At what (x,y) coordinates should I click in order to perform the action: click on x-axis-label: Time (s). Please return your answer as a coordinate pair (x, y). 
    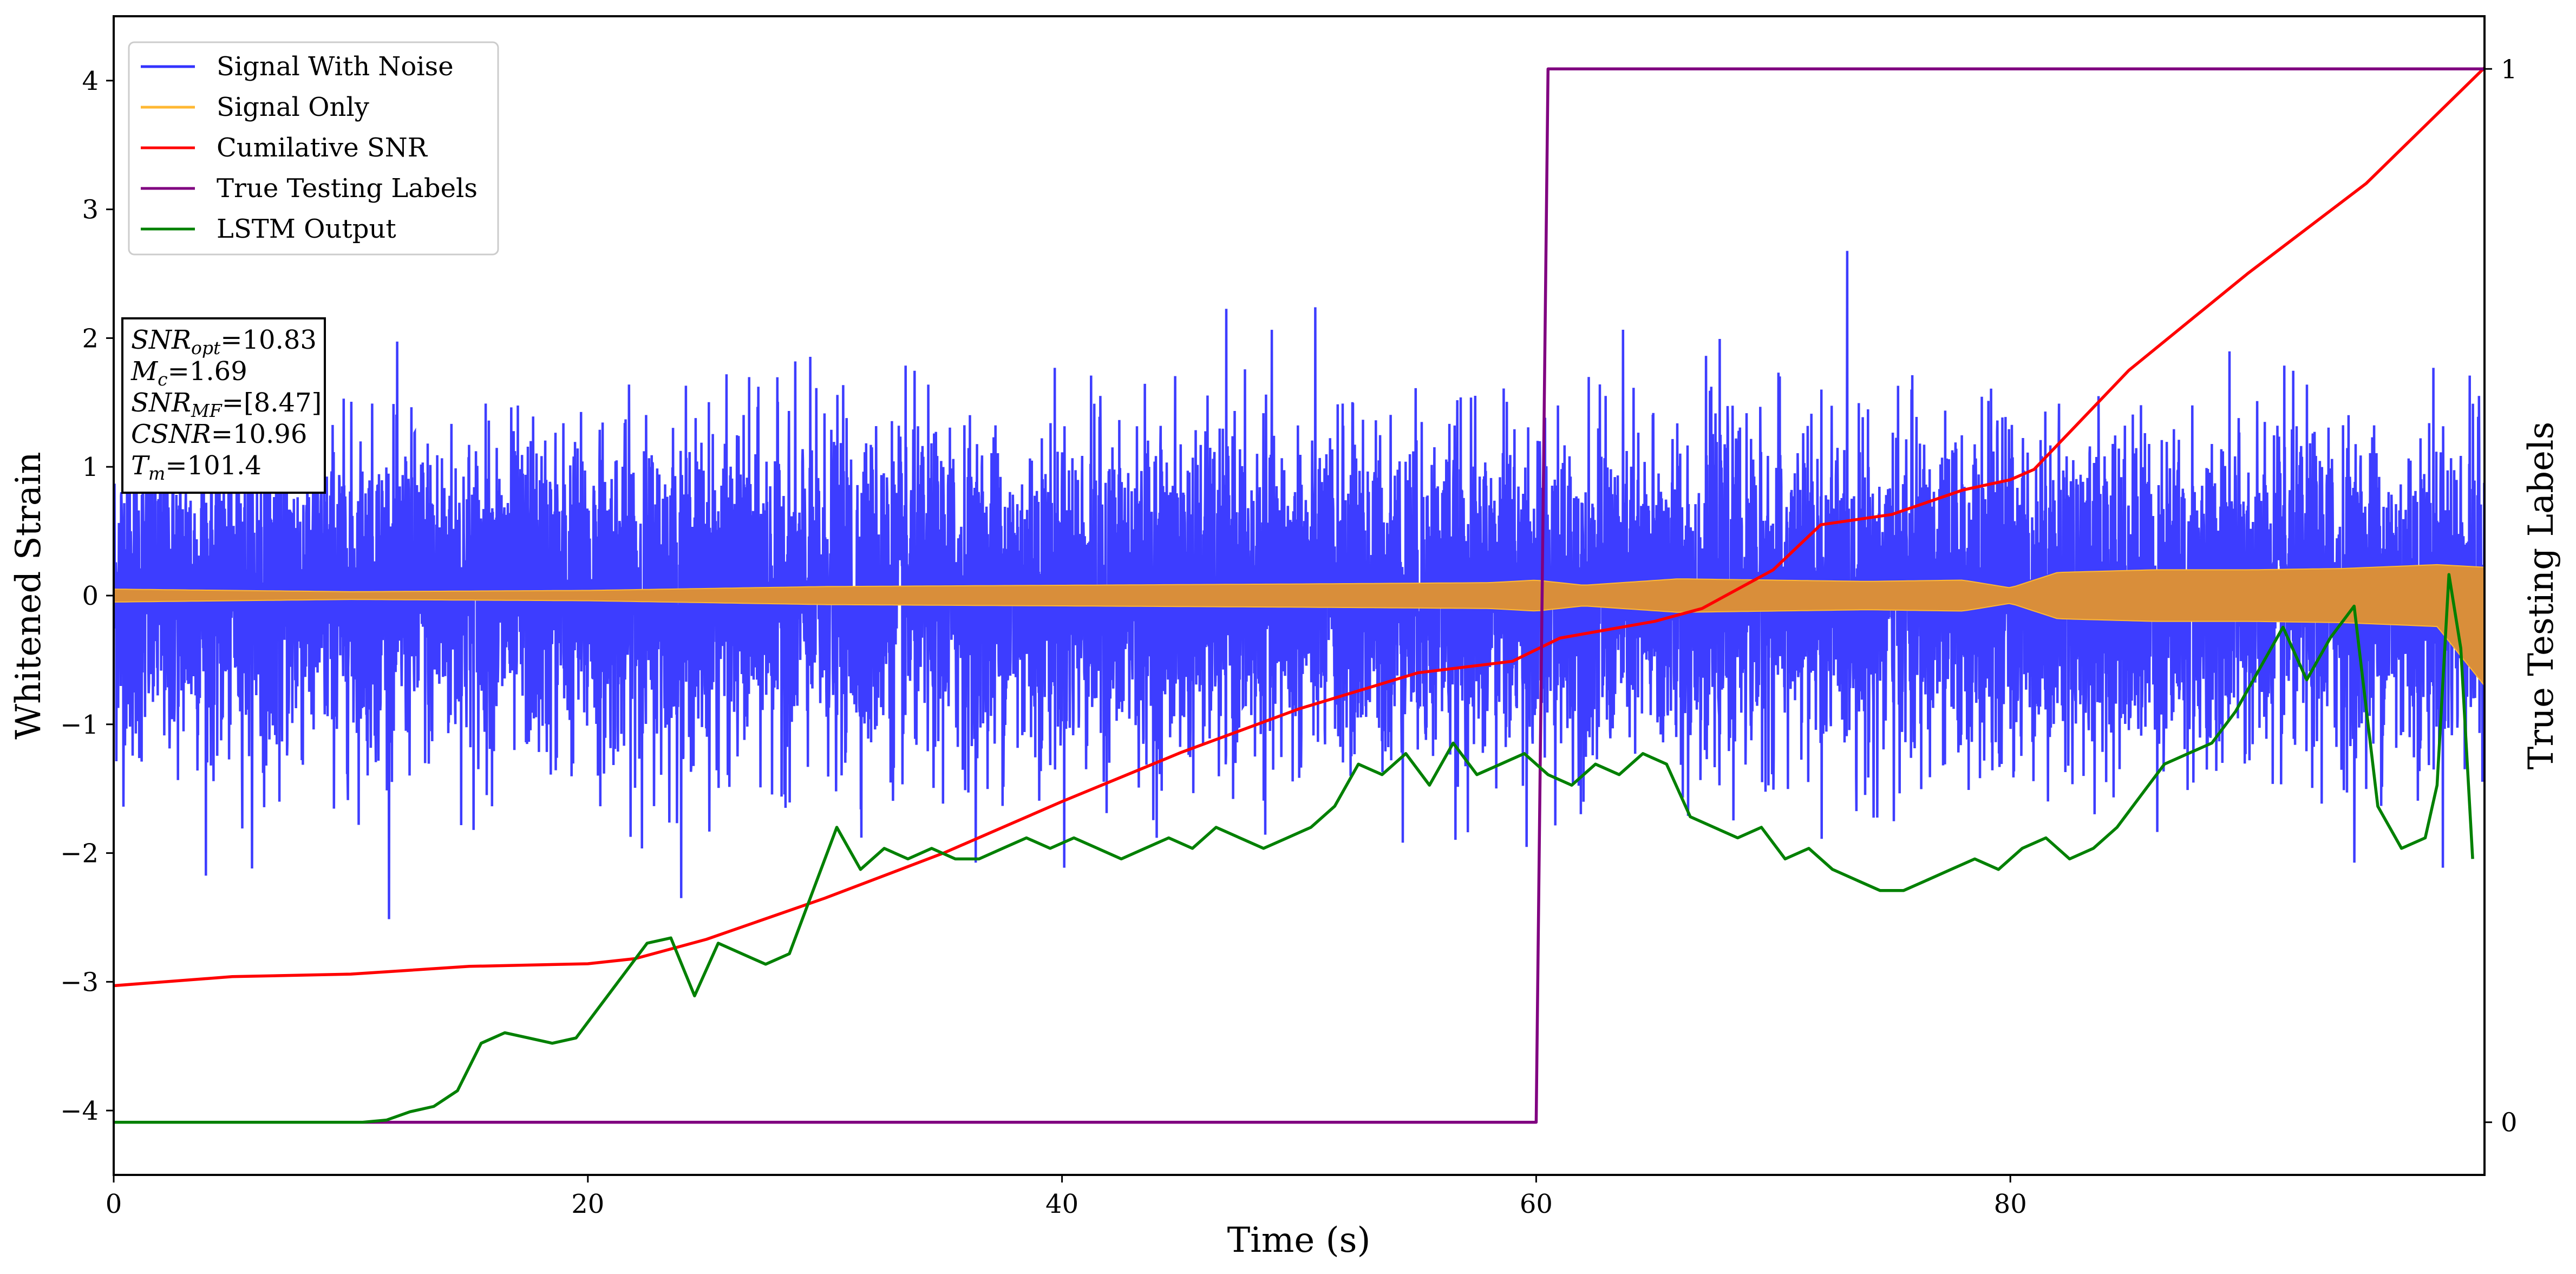
    Looking at the image, I should click on (1299, 1240).